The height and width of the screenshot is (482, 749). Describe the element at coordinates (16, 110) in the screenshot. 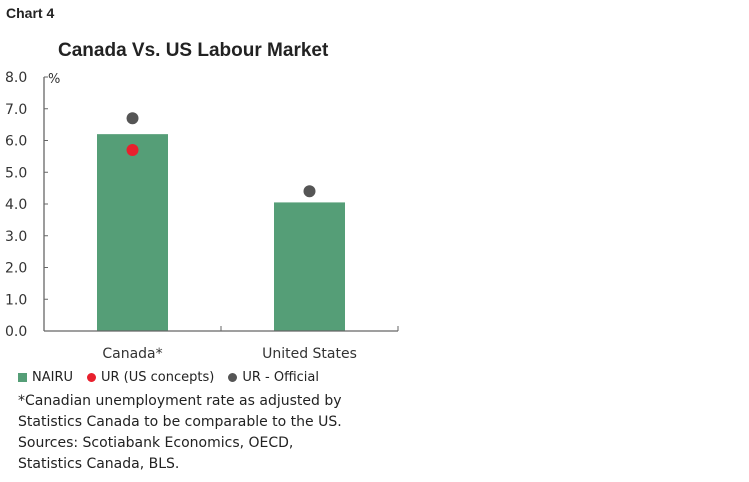

I see `y-tick-label: 7.0` at that location.